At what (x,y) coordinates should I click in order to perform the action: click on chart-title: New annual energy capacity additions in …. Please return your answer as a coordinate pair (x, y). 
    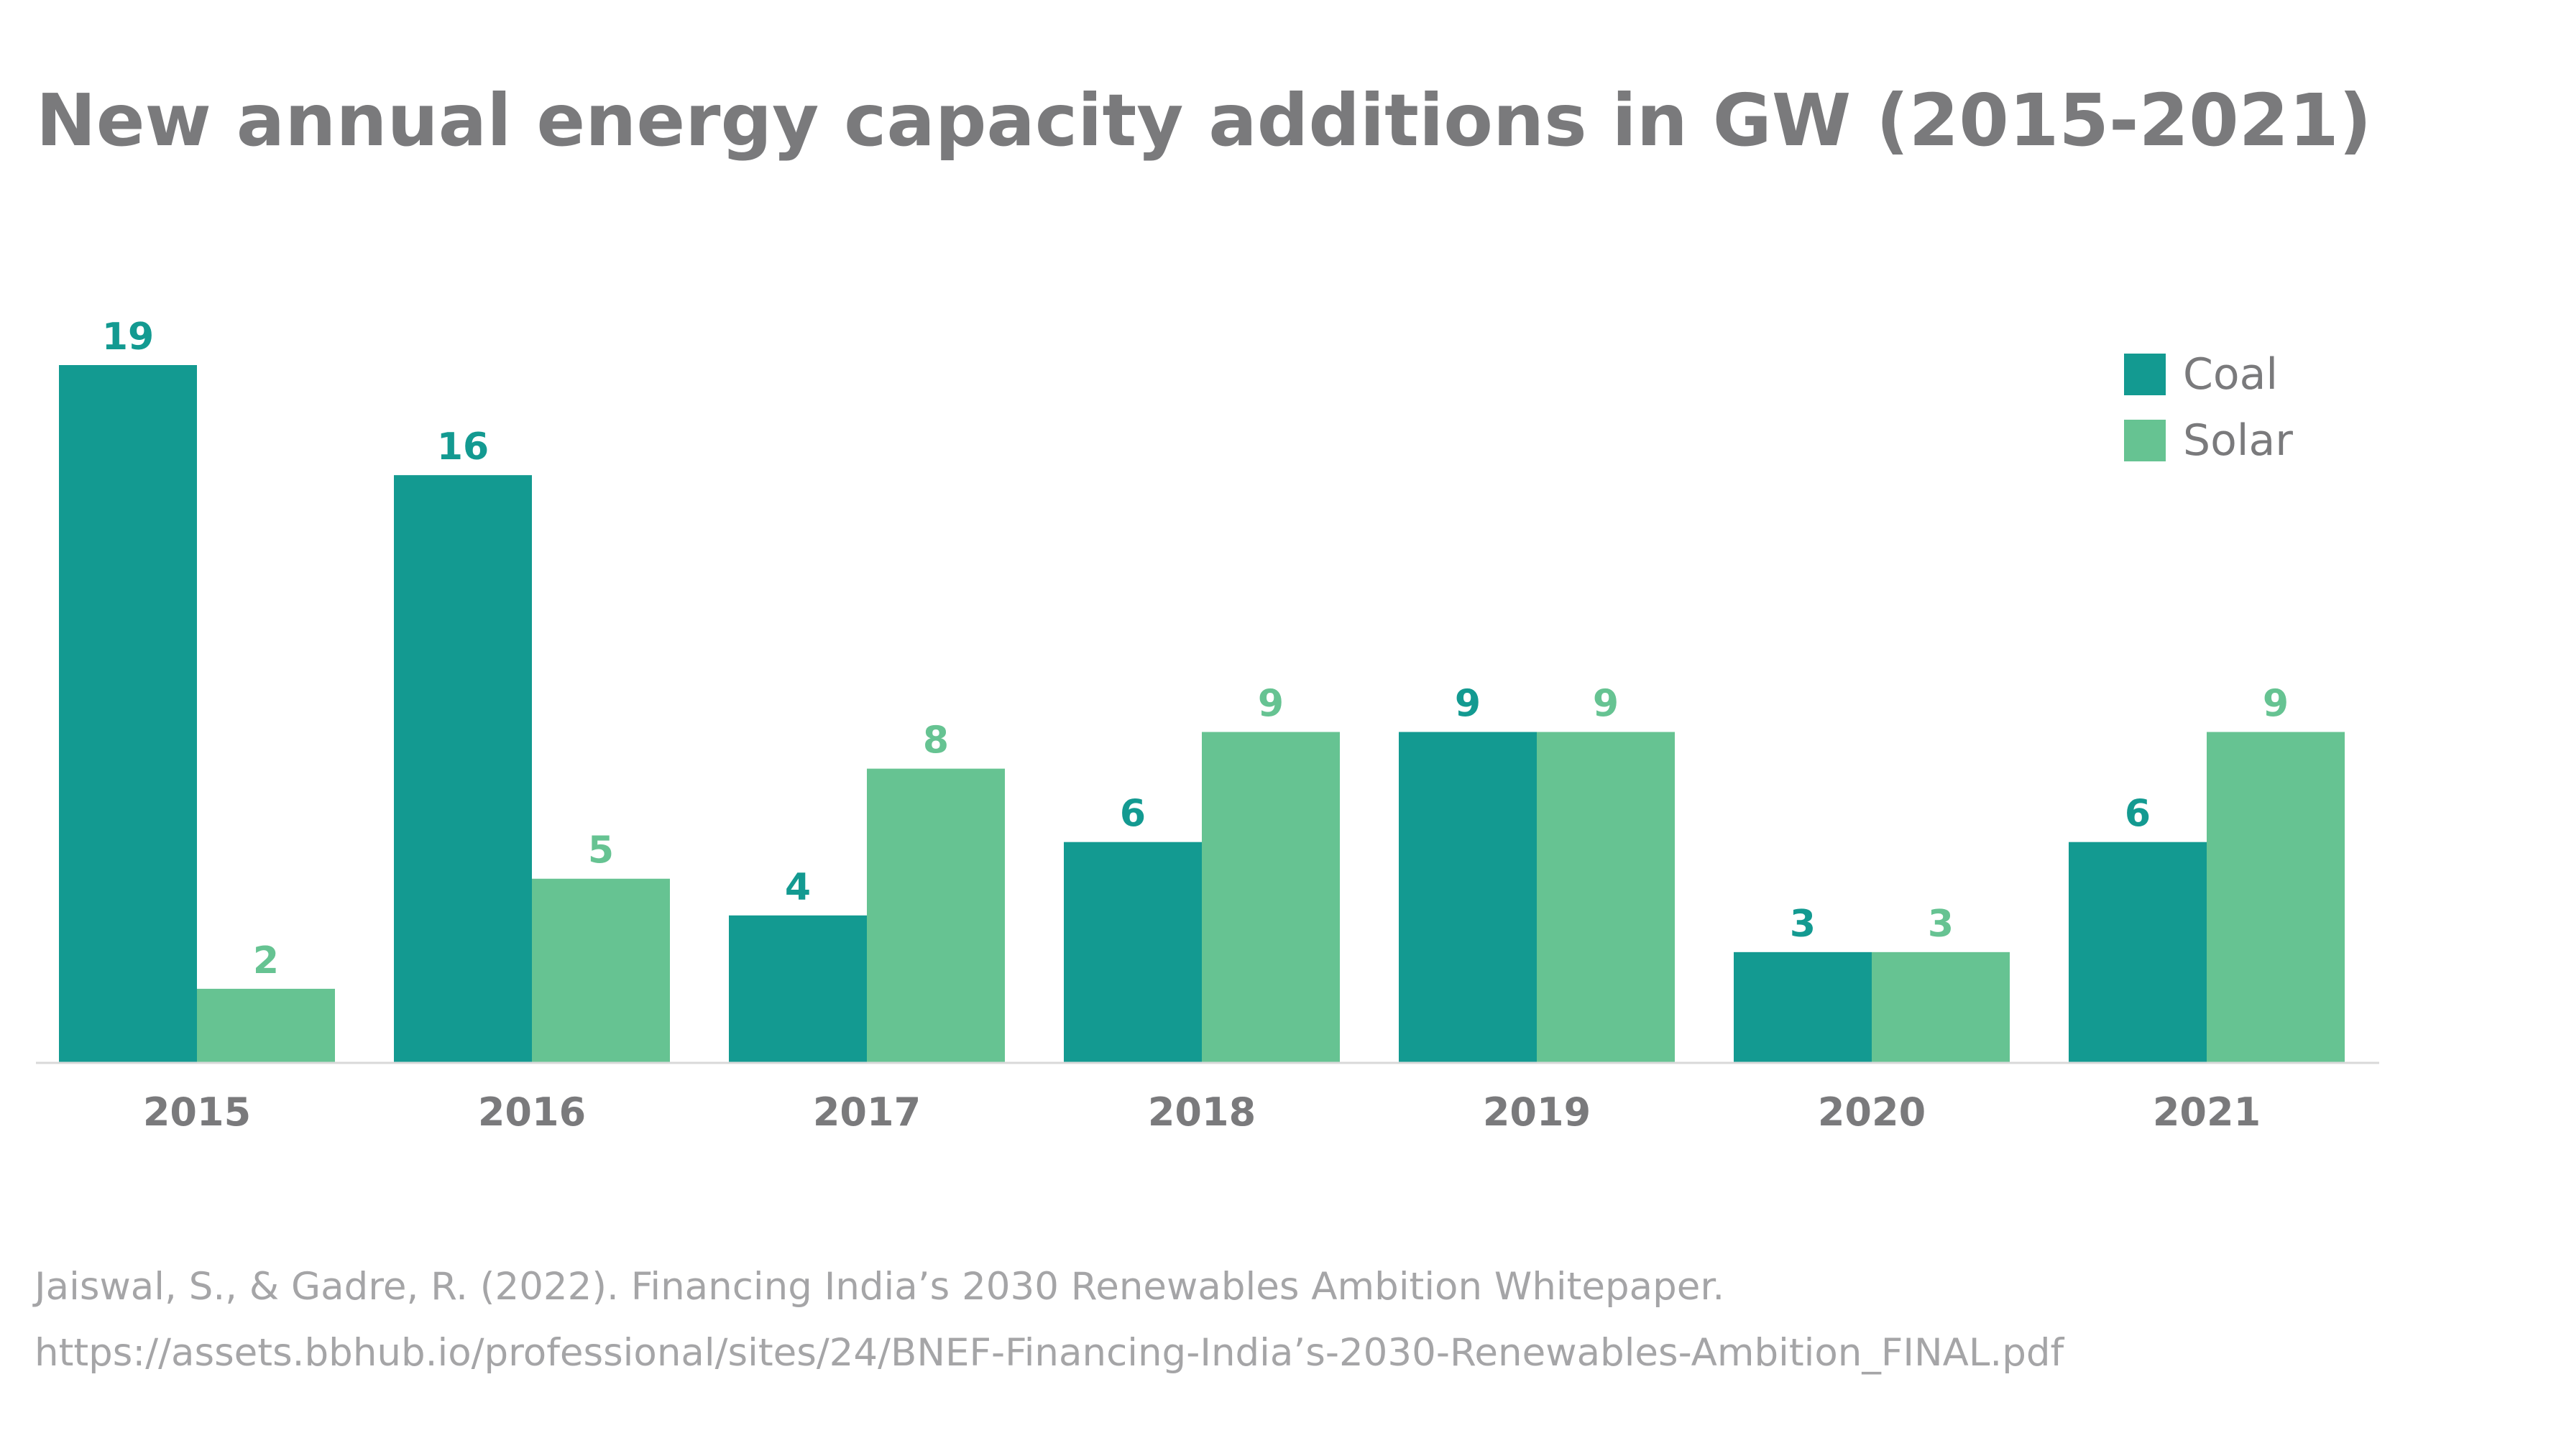
    Looking at the image, I should click on (1204, 120).